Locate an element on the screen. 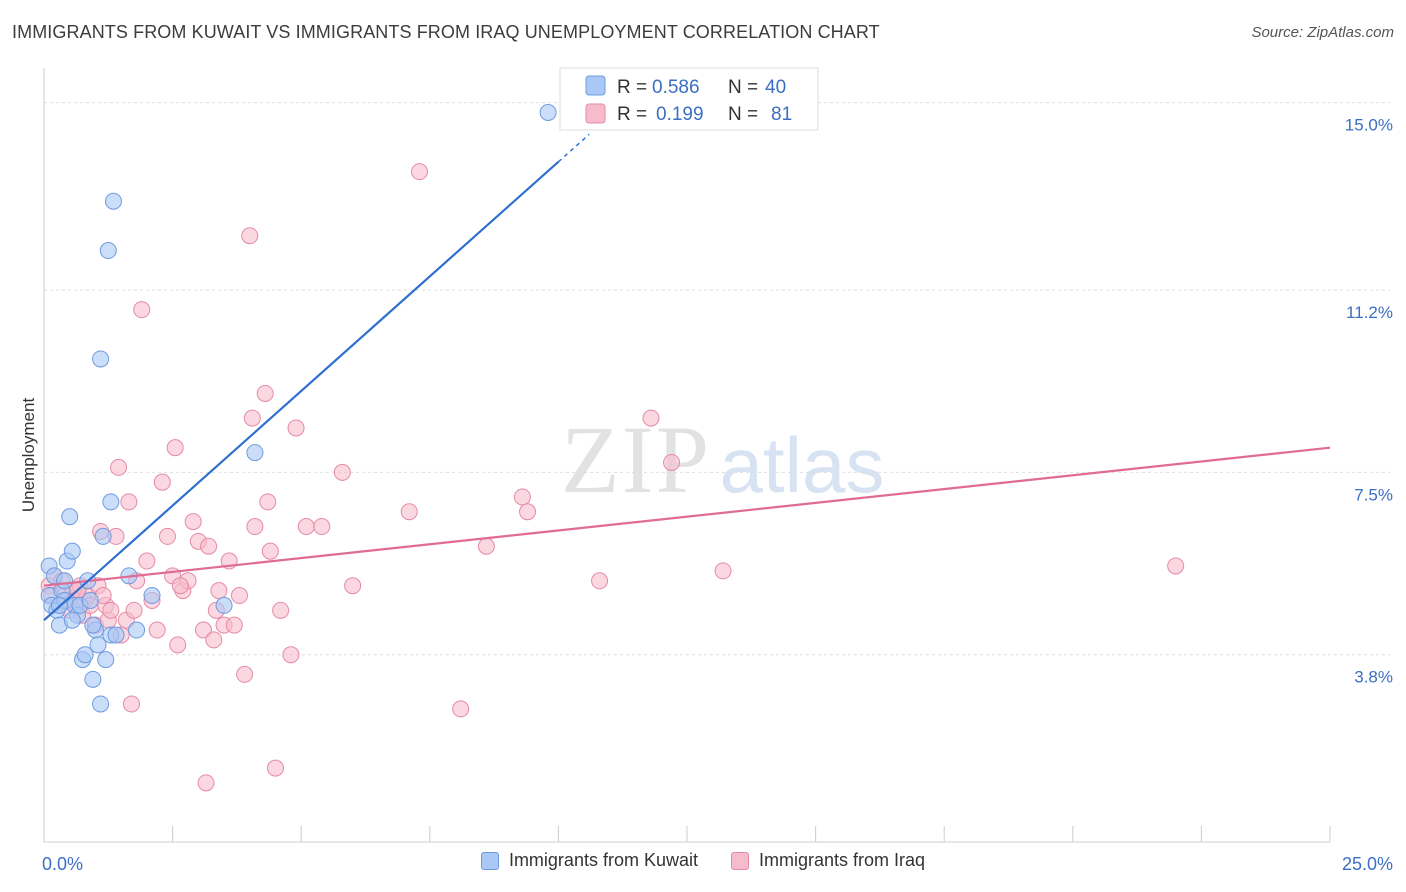  legend-iraq-n-label: N = is located at coordinates (743, 114).